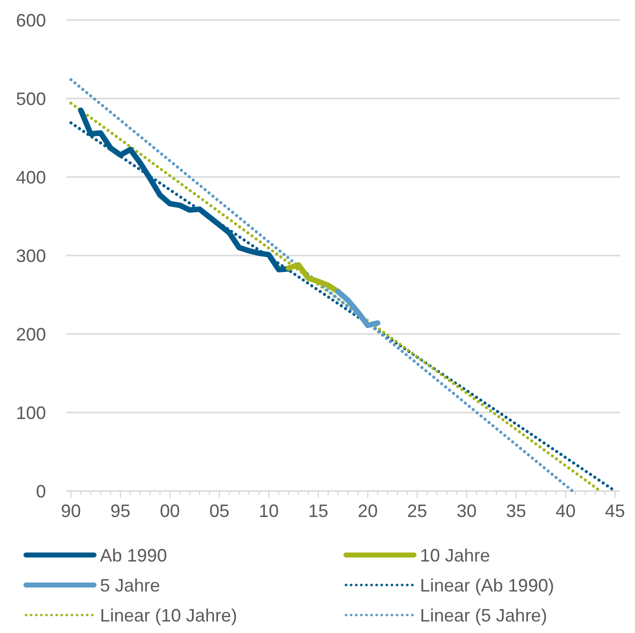 The image size is (635, 633). Describe the element at coordinates (566, 511) in the screenshot. I see `x-tick-label: 40` at that location.